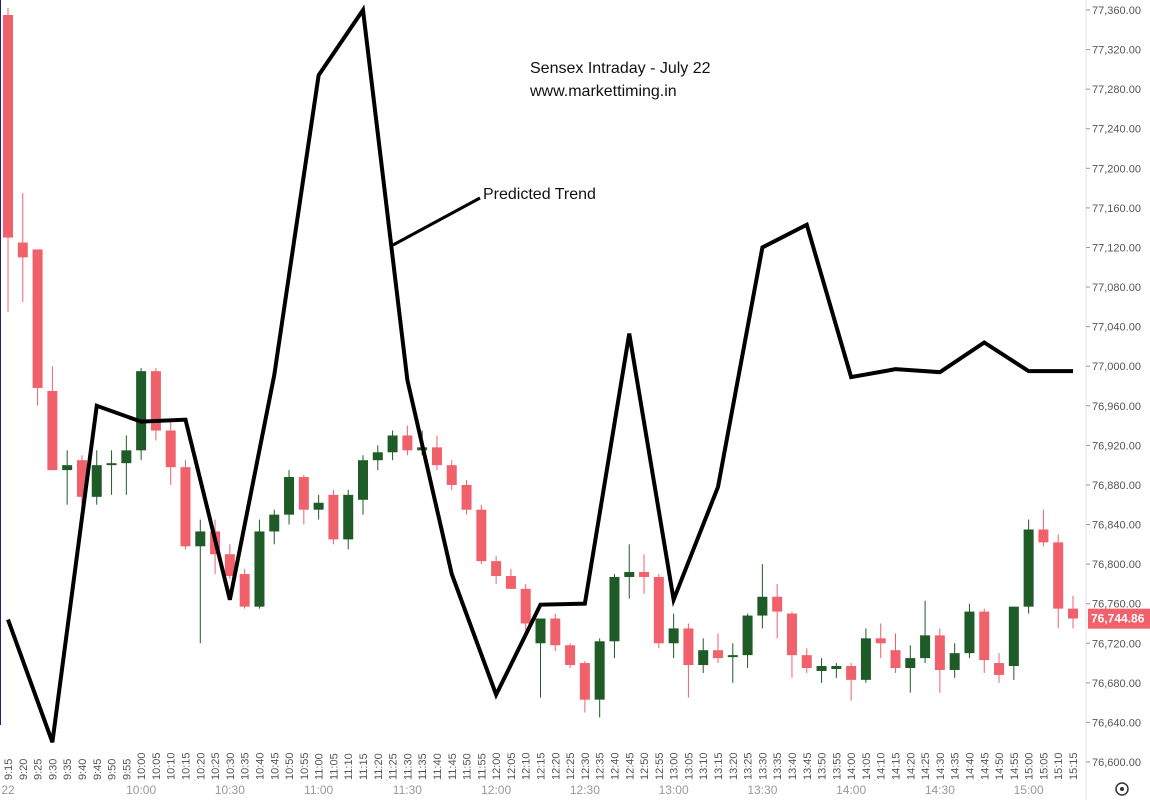 This screenshot has height=800, width=1150. I want to click on settings-icon-dot, so click(1122, 789).